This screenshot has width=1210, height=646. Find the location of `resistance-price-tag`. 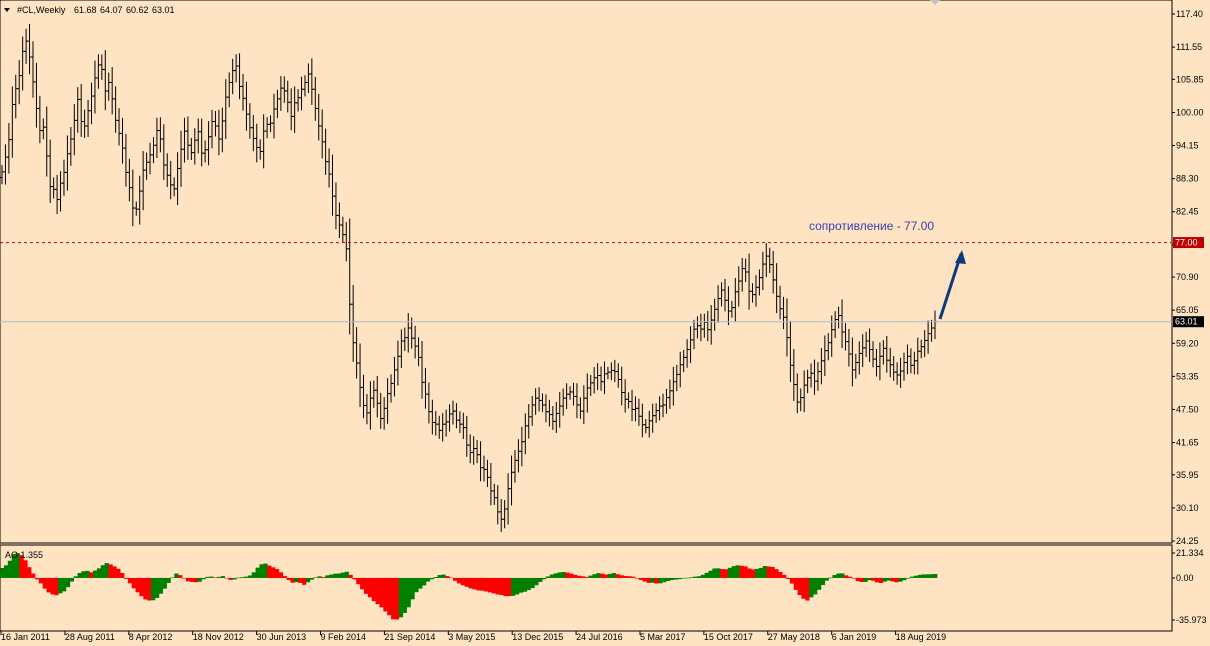

resistance-price-tag is located at coordinates (1188, 243).